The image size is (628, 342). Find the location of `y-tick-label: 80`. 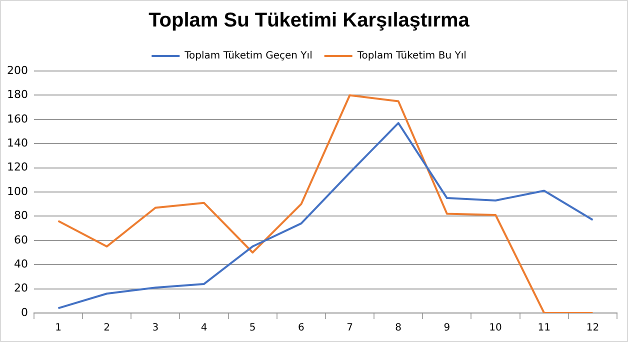

y-tick-label: 80 is located at coordinates (21, 215).